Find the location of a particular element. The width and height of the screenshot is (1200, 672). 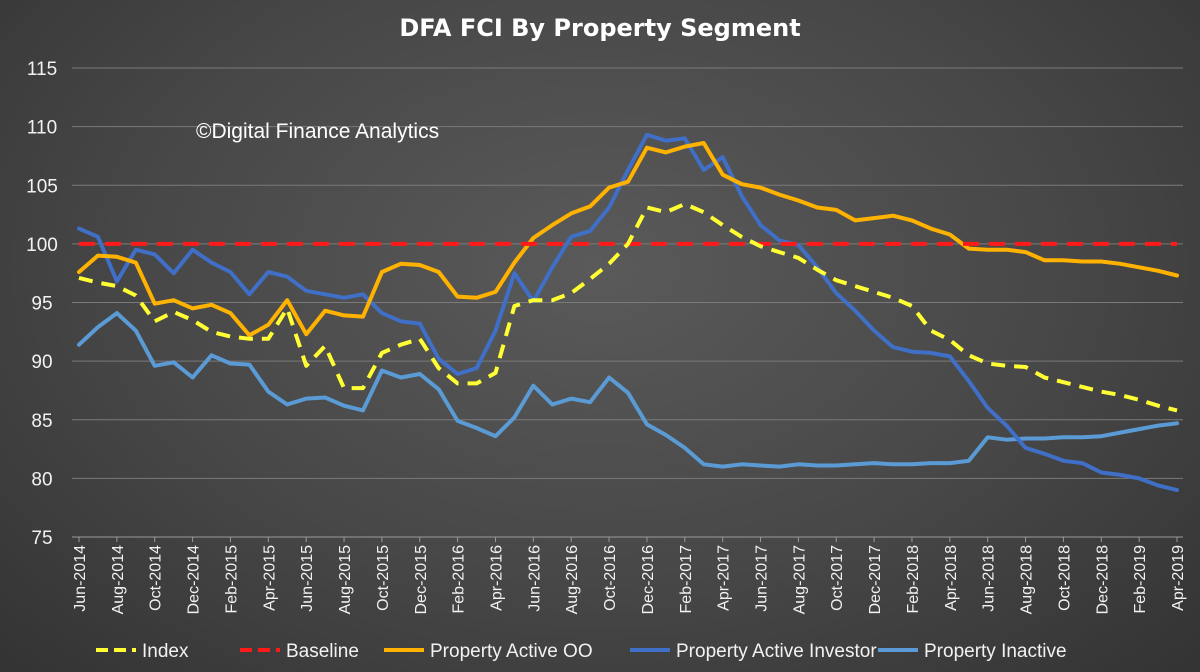

y-tick-label: 80 is located at coordinates (41, 479).